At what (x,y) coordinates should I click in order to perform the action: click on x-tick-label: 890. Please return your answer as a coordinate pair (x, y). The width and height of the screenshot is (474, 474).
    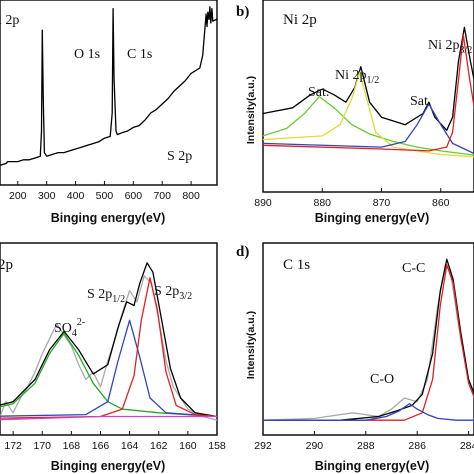
    Looking at the image, I should click on (263, 203).